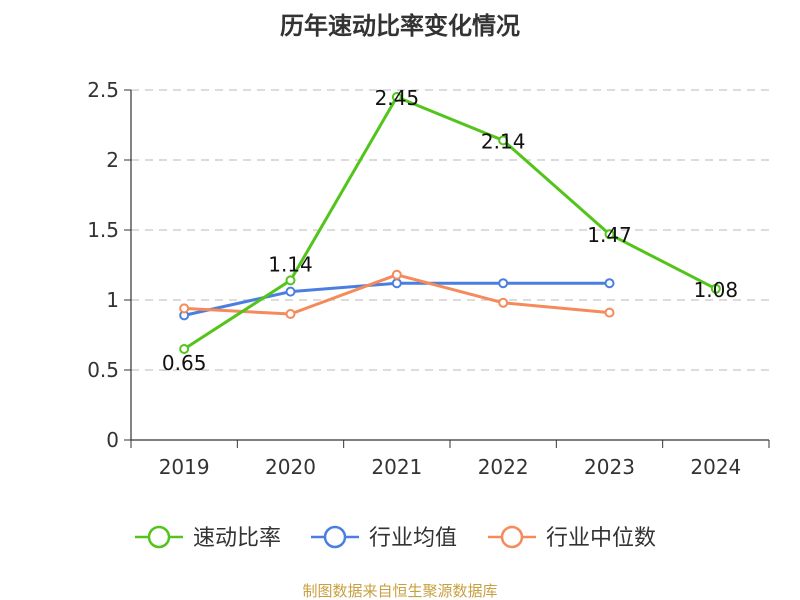  What do you see at coordinates (400, 26) in the screenshot?
I see `chart-title: 历年速动比率变化情况` at bounding box center [400, 26].